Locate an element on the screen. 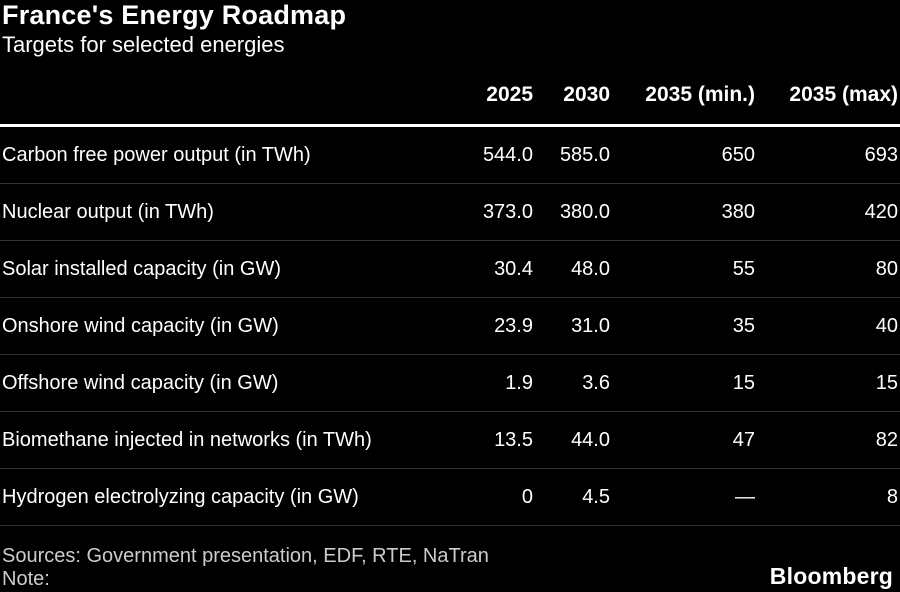 Image resolution: width=900 pixels, height=592 pixels. bloomberg-logo: Bloomberg is located at coordinates (831, 576).